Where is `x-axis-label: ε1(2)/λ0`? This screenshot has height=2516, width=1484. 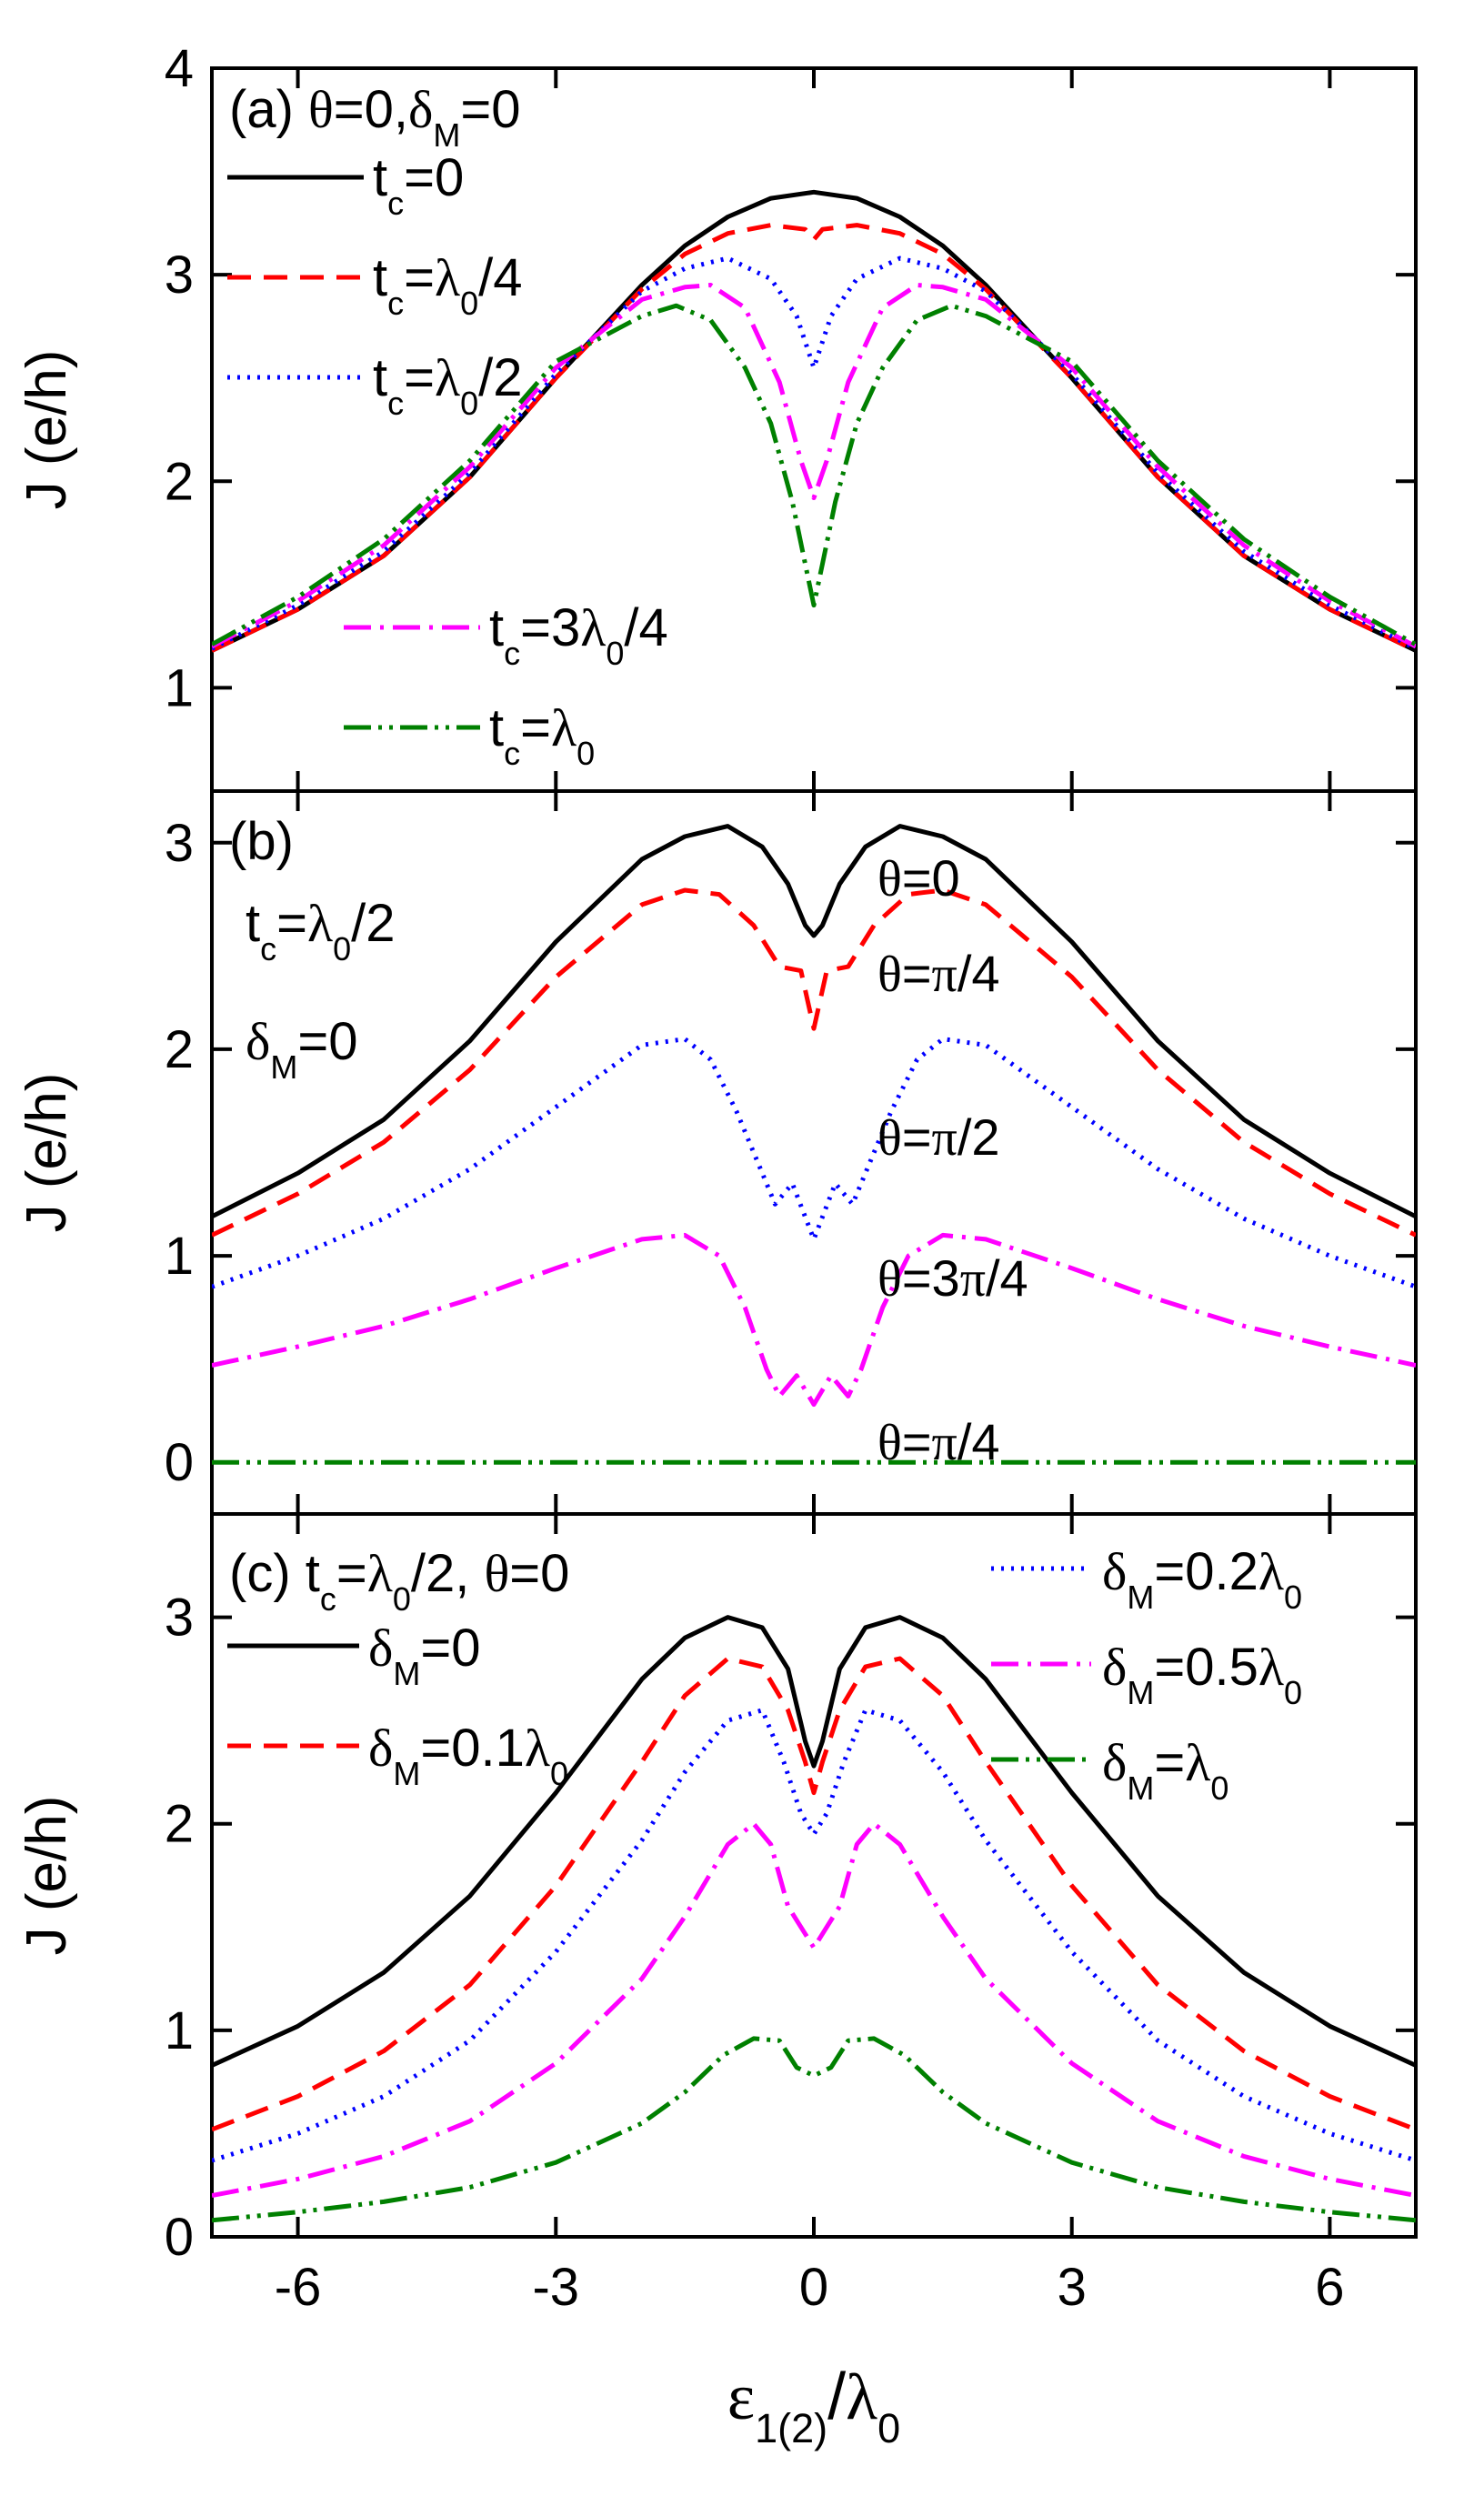 x-axis-label: ε1(2)/λ0 is located at coordinates (813, 2406).